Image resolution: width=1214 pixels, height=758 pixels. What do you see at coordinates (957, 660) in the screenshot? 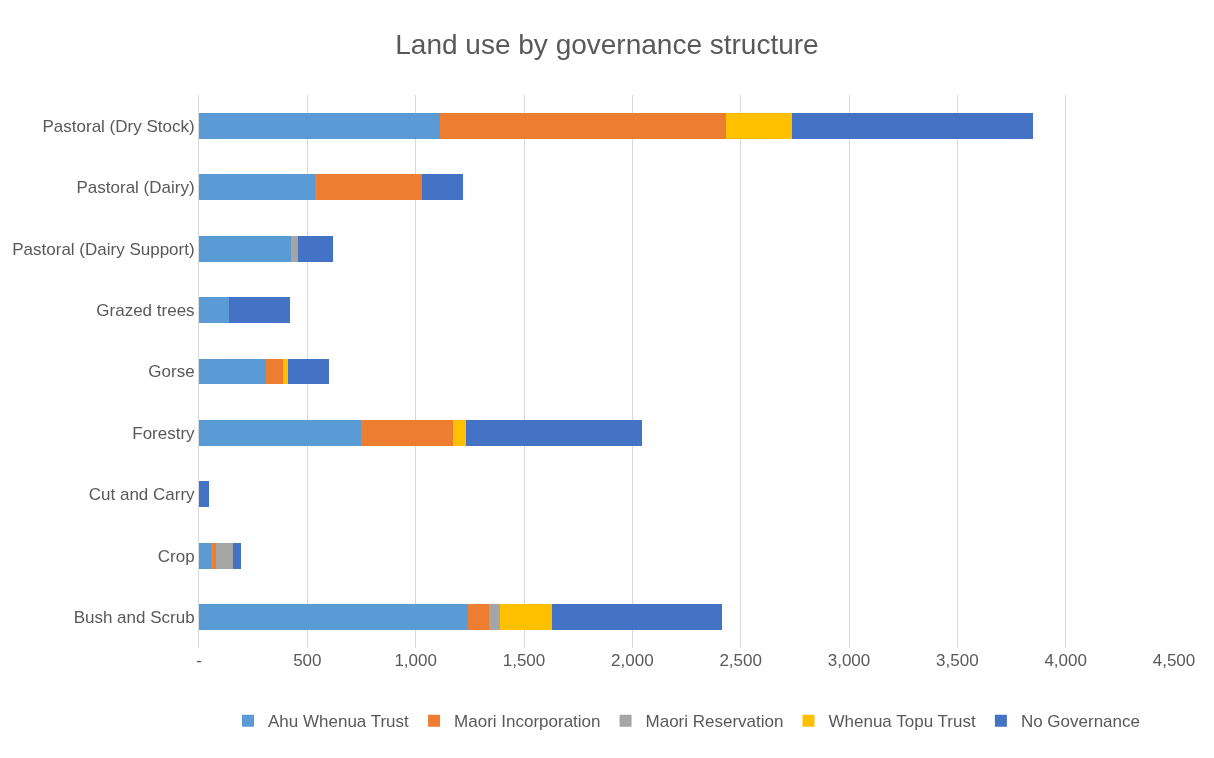
I see `x-tick-label: 3,500` at bounding box center [957, 660].